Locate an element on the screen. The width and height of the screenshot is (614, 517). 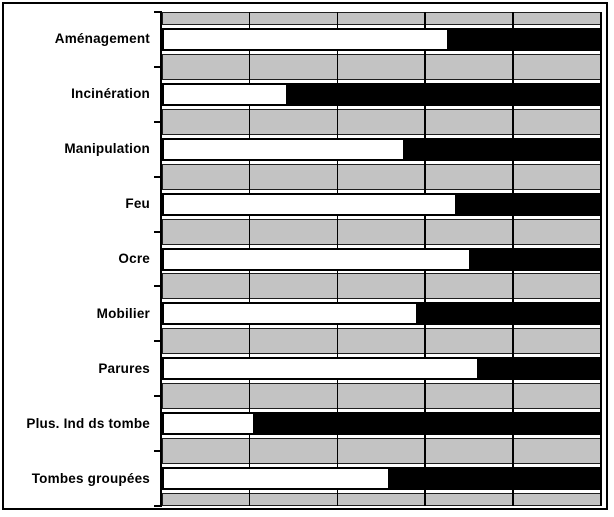
bar-segment-black-tombes-groupees is located at coordinates (493, 479).